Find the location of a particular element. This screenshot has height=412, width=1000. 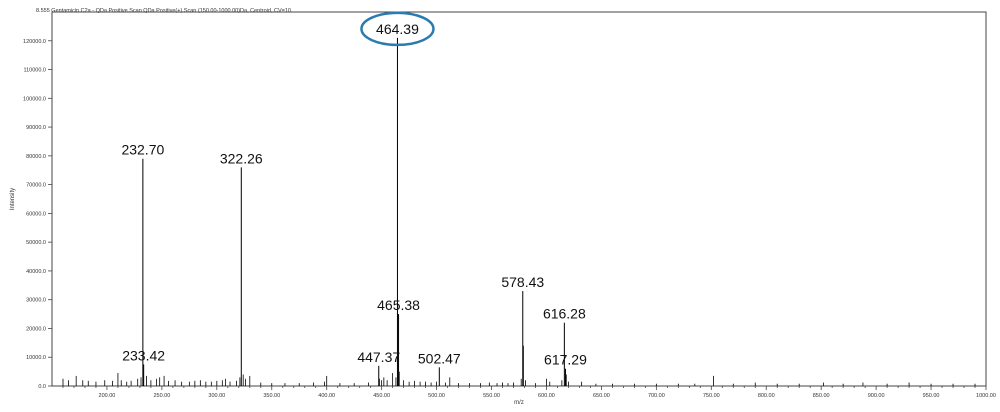

x-tick-label: 500.00 is located at coordinates (436, 396).